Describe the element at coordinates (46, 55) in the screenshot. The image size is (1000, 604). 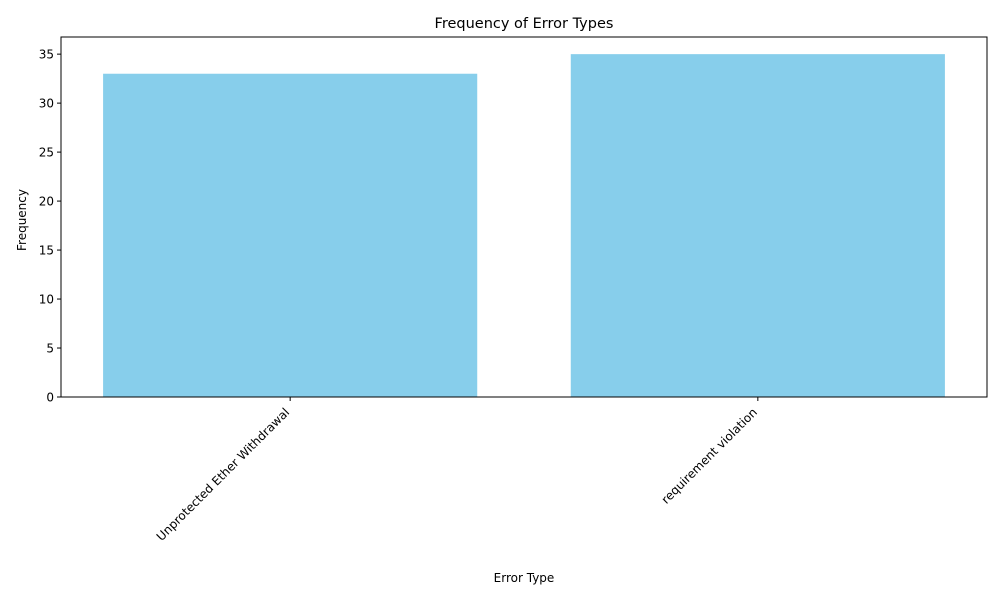
I see `y-tick-label-7: 35` at that location.